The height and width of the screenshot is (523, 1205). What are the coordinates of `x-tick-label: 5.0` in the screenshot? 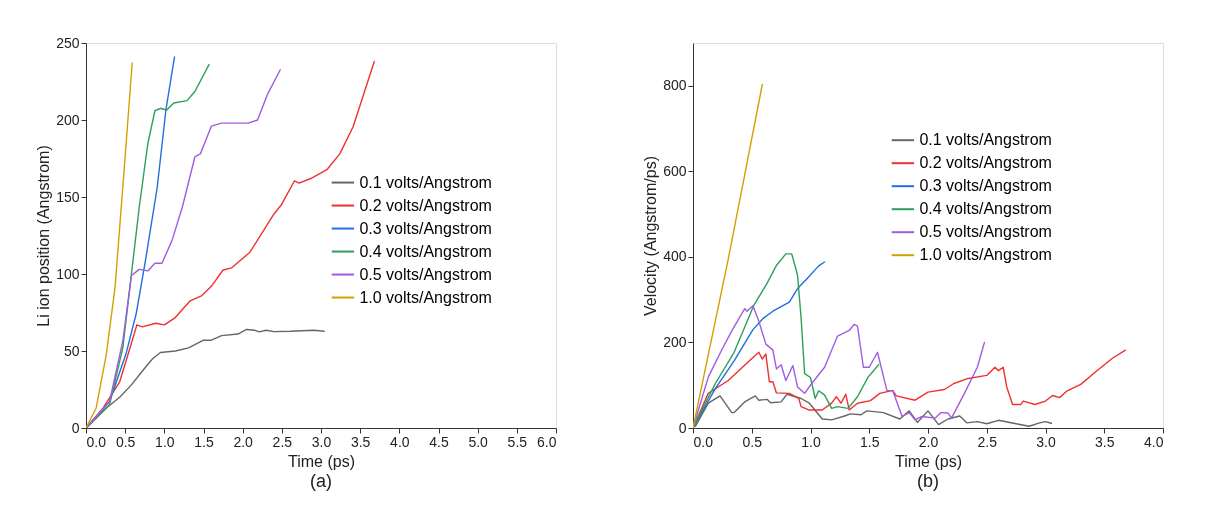 It's located at (478, 441).